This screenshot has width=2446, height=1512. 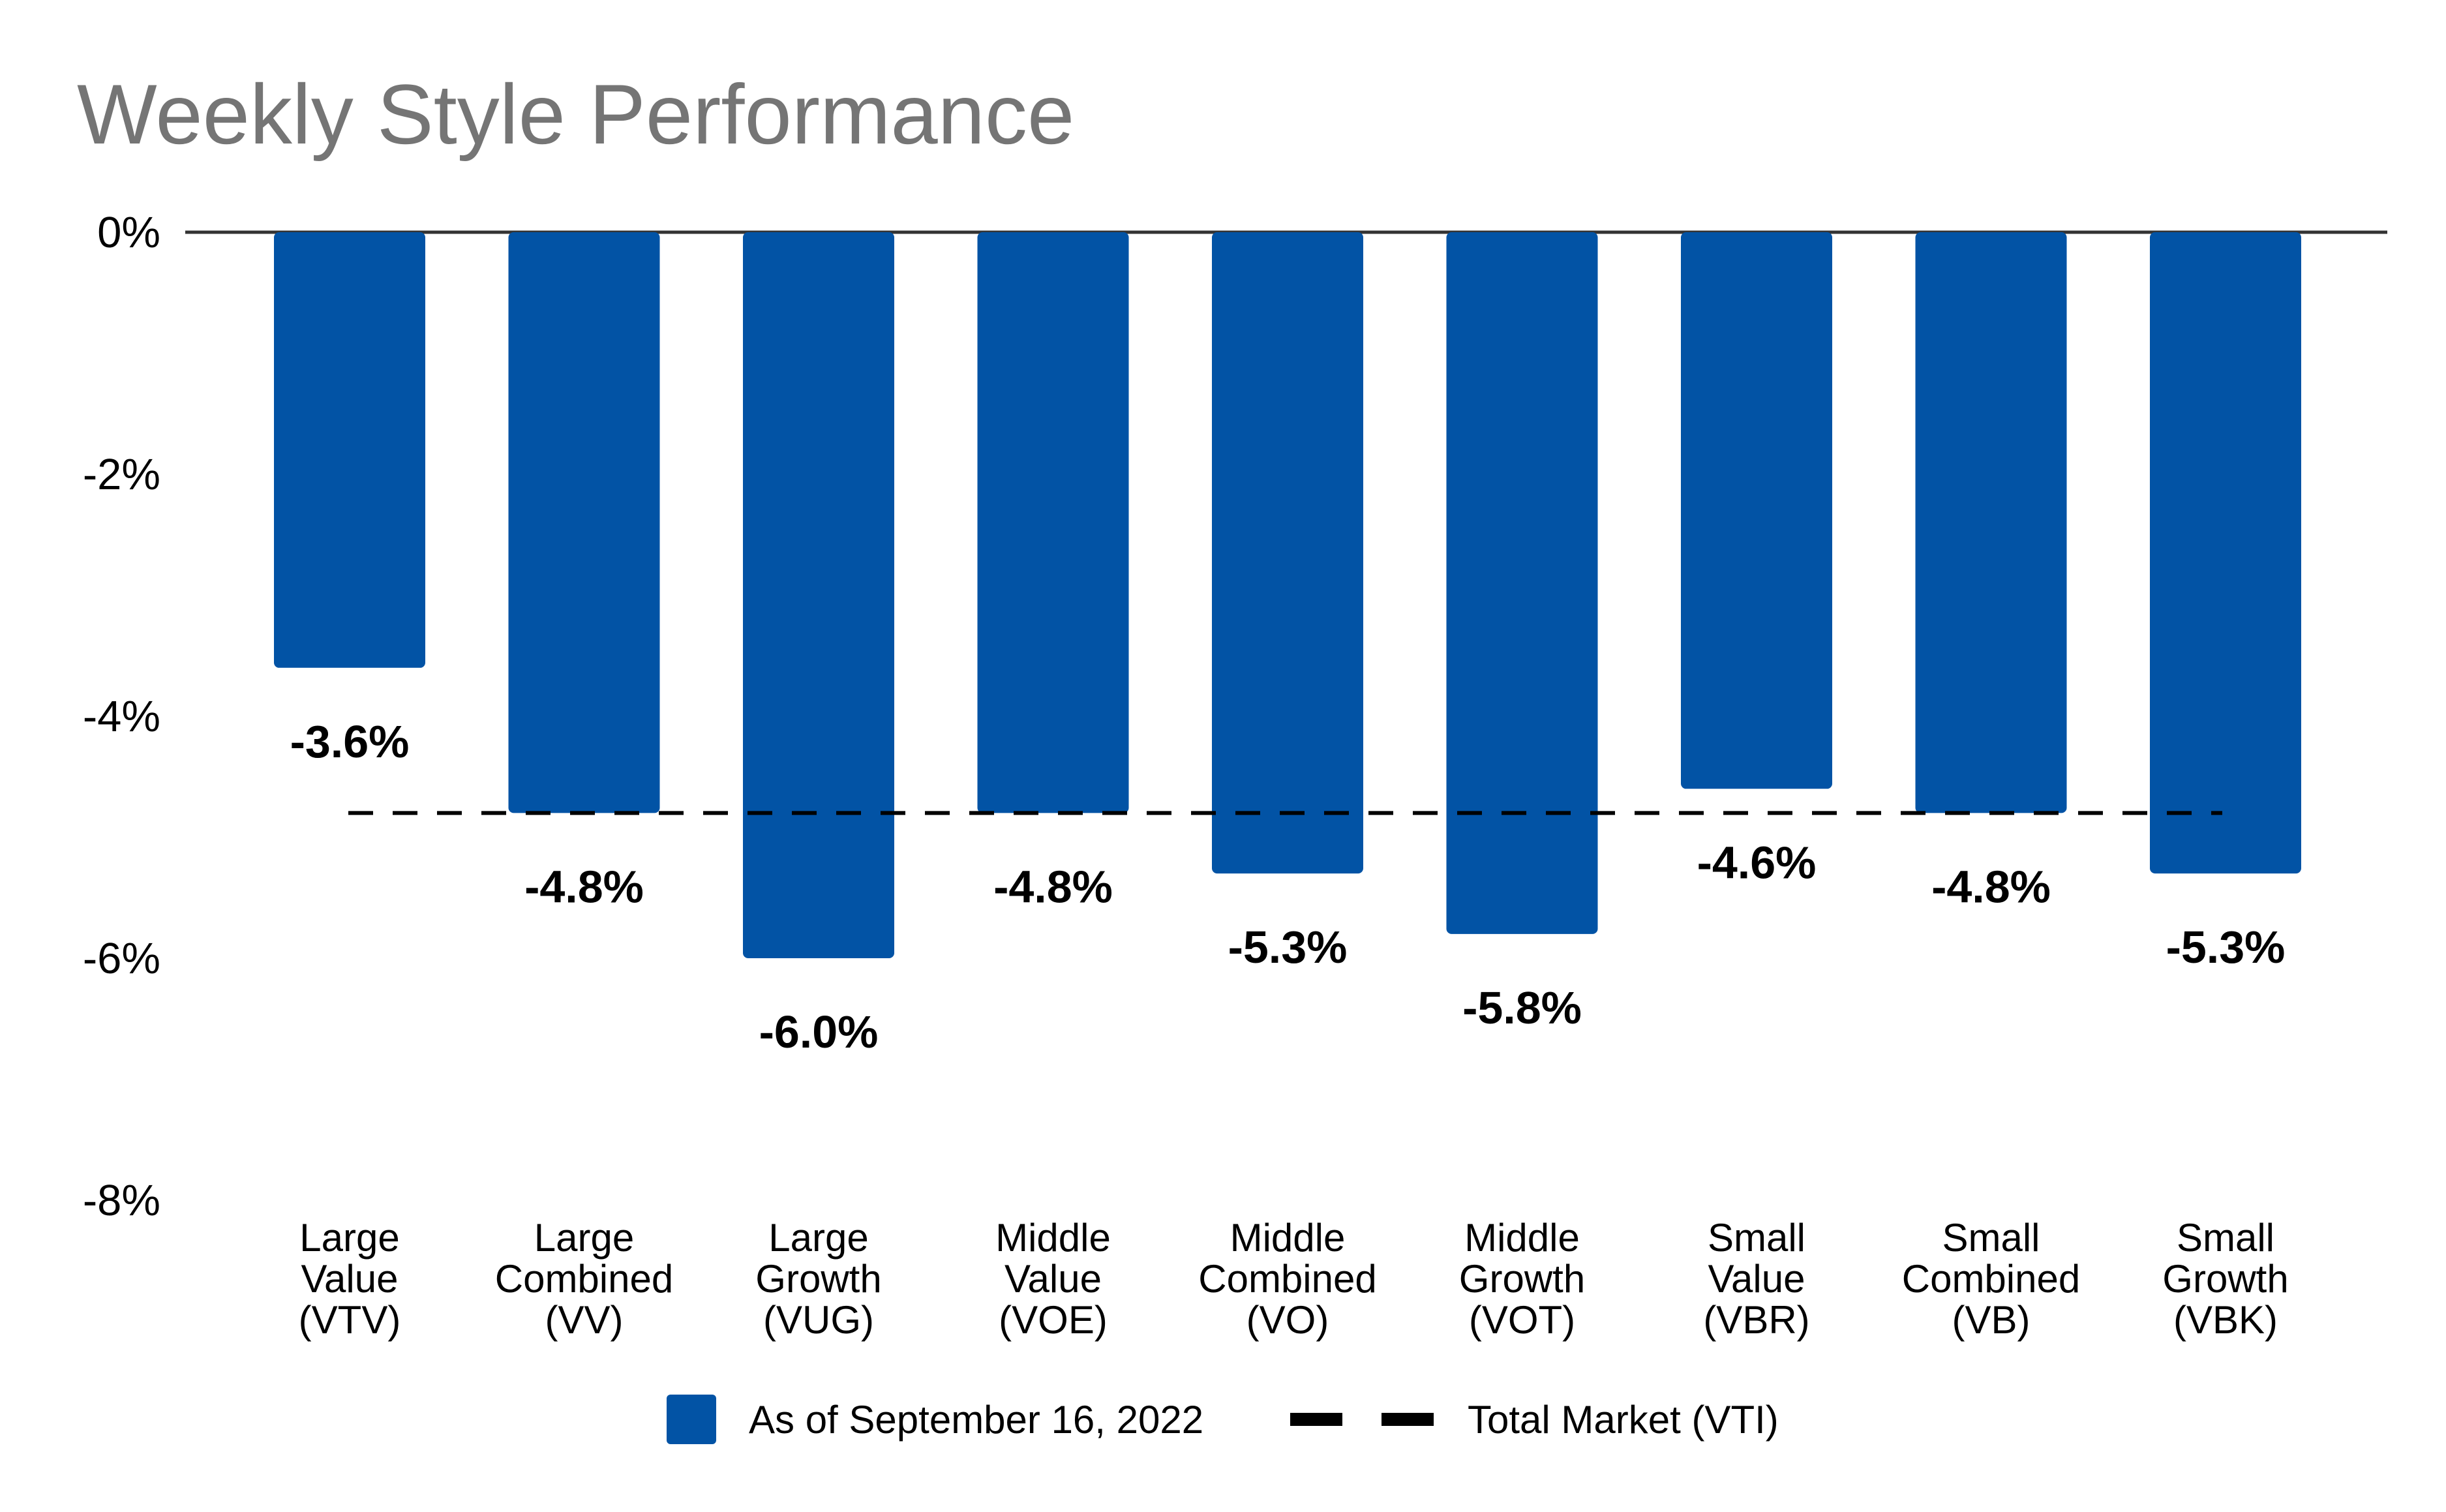 I want to click on y-tick-label: -4%, so click(x=121, y=716).